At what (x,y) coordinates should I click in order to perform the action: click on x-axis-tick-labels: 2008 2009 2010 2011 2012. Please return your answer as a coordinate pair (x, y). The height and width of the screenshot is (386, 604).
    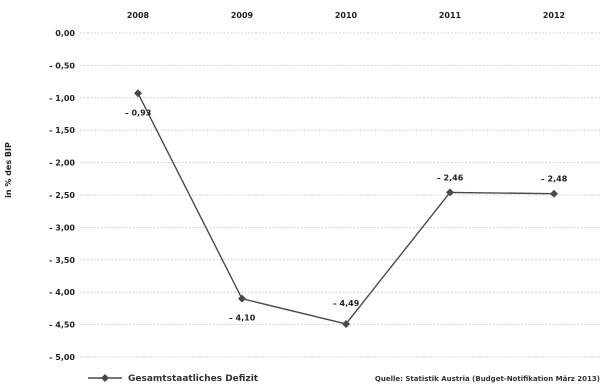
    Looking at the image, I should click on (346, 15).